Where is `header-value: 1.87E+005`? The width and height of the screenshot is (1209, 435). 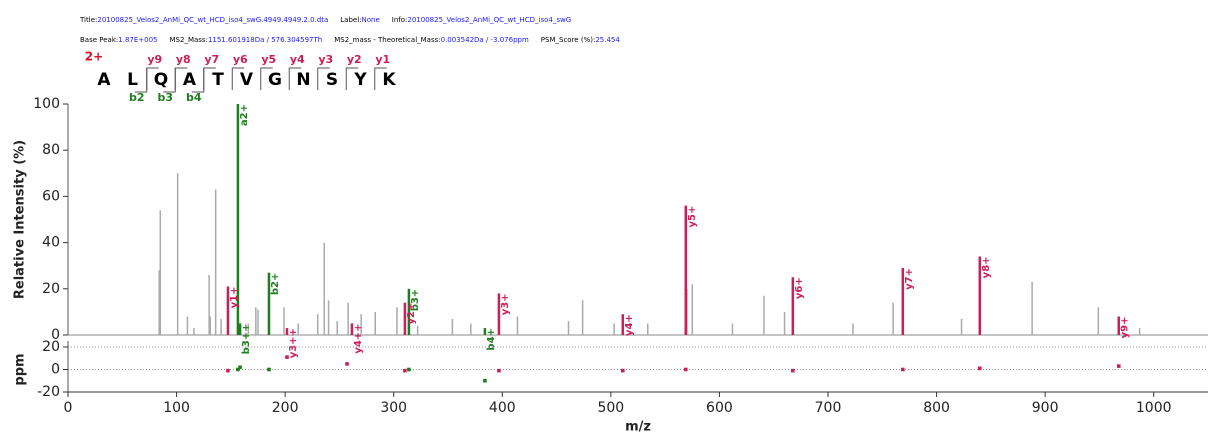
header-value: 1.87E+005 is located at coordinates (137, 40).